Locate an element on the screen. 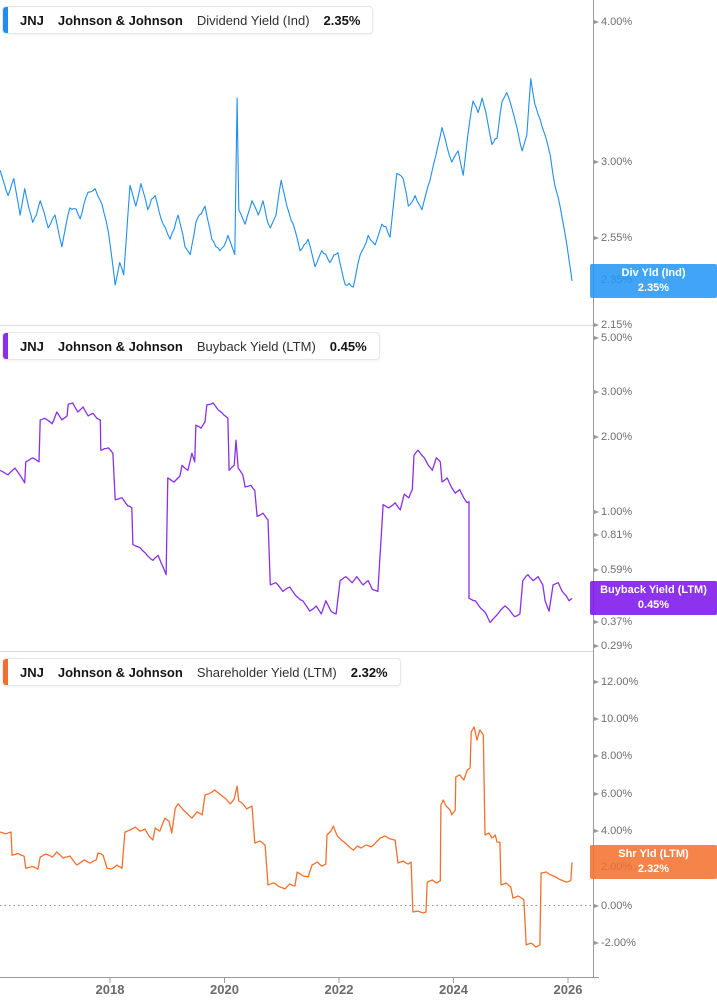  last-value-flag-buyback-yield: Buyback Yield (LTM) 0.45% is located at coordinates (653, 598).